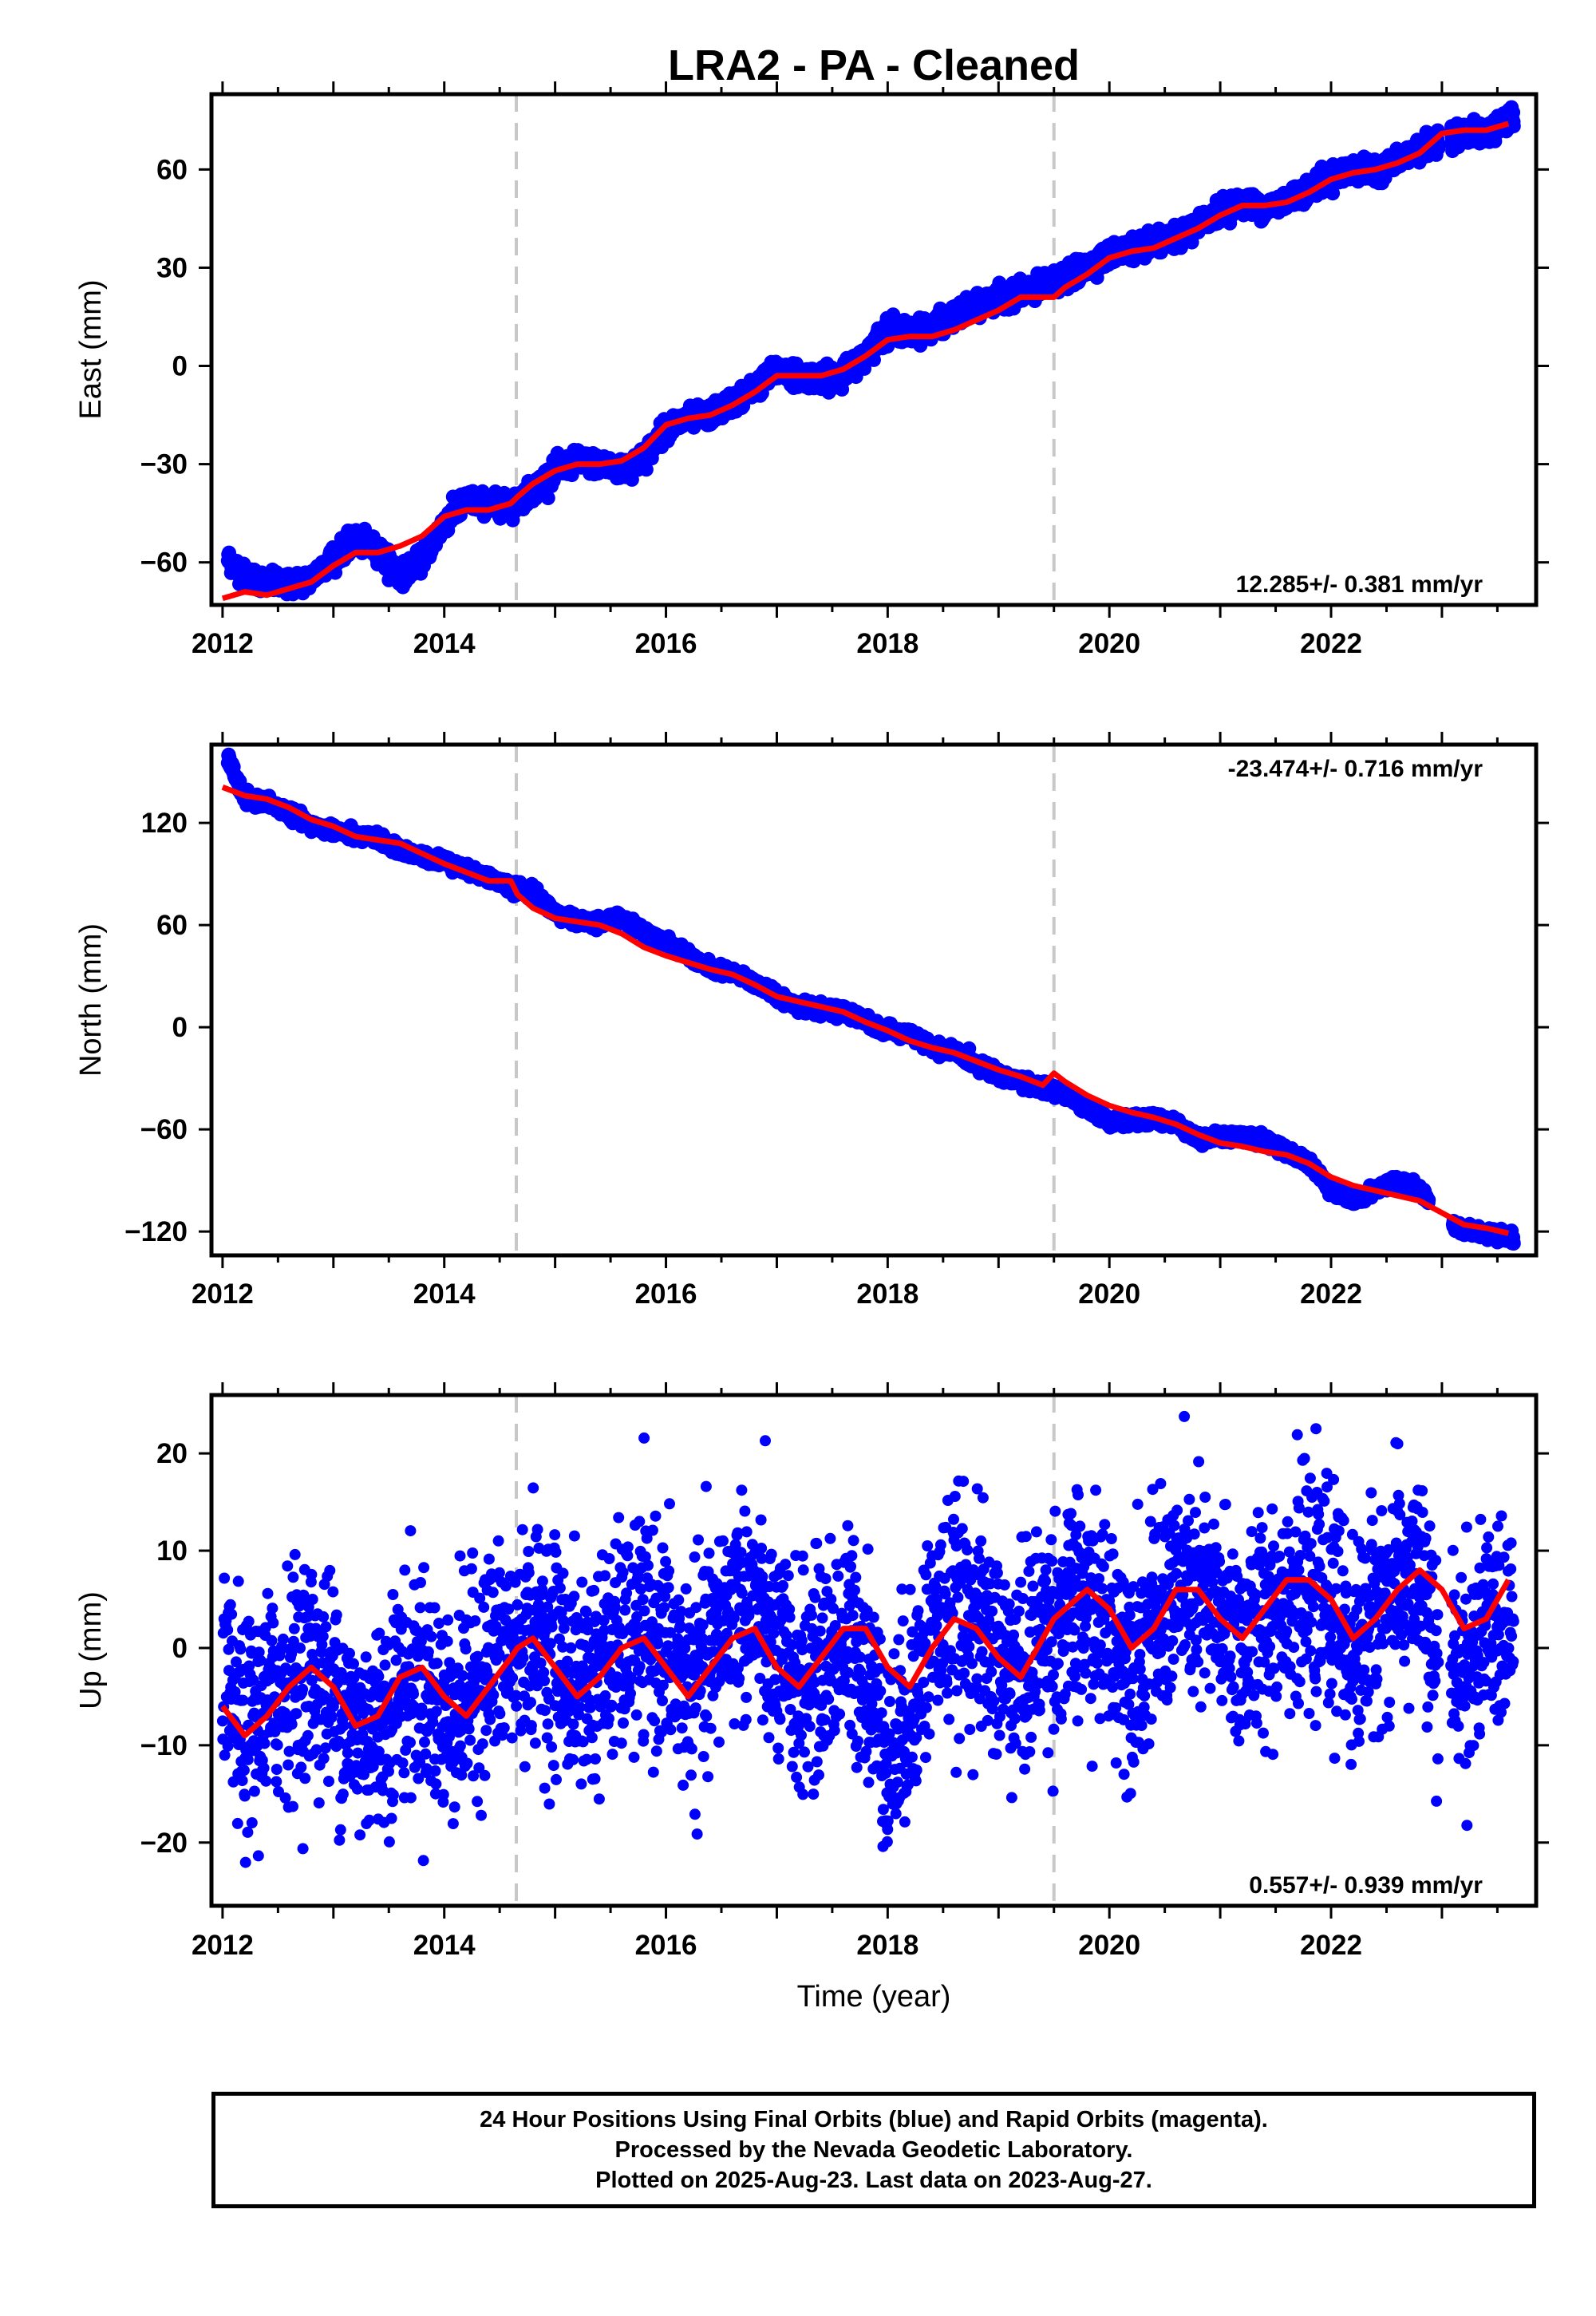 This screenshot has height=2316, width=1596. Describe the element at coordinates (444, 643) in the screenshot. I see `x-tick-label: 2014` at that location.